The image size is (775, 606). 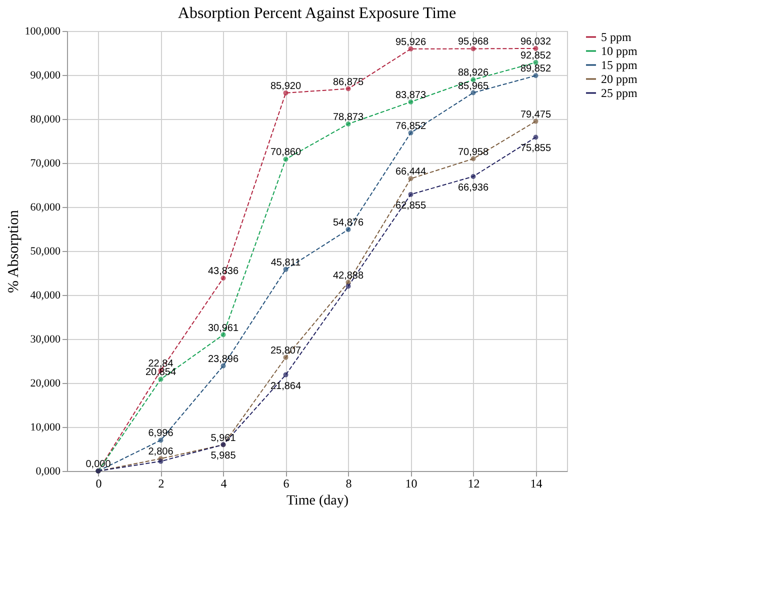 What do you see at coordinates (45, 384) in the screenshot?
I see `y-tick-label: 20,000` at bounding box center [45, 384].